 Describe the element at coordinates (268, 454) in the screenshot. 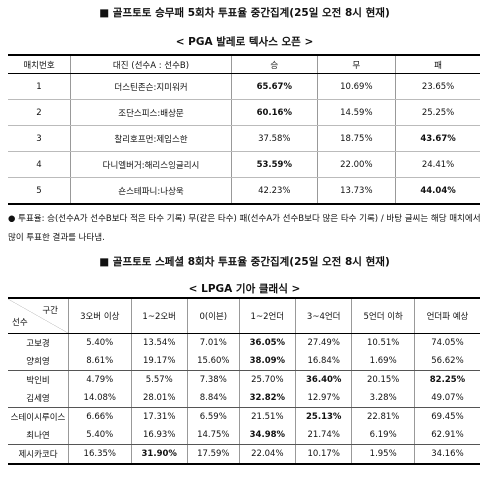

I see `cell: 22.04%` at that location.